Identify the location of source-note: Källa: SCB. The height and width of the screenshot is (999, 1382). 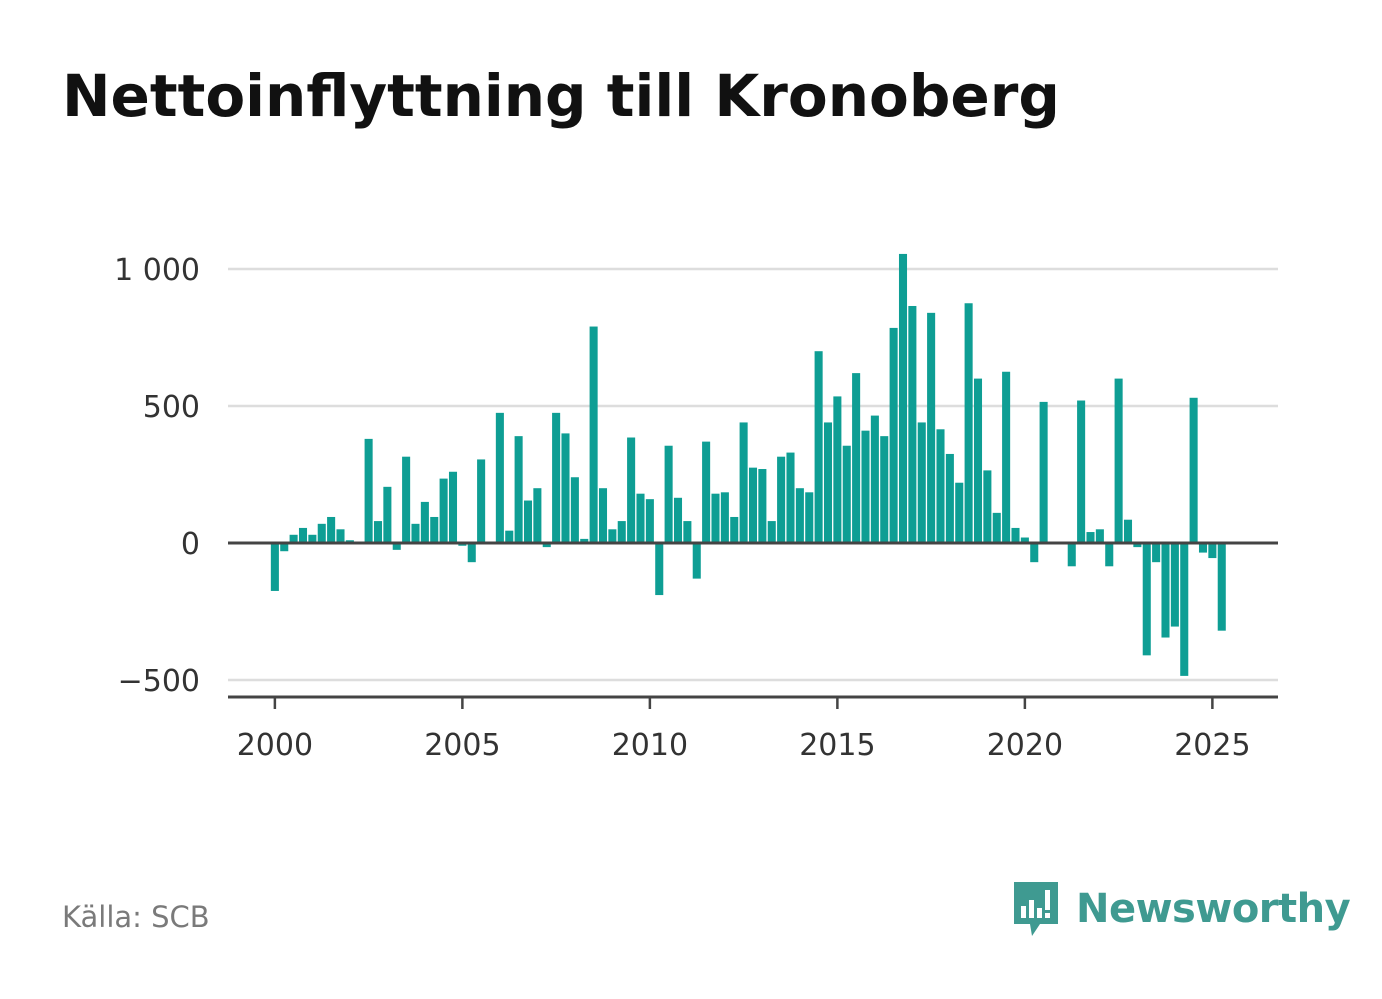
(136, 917).